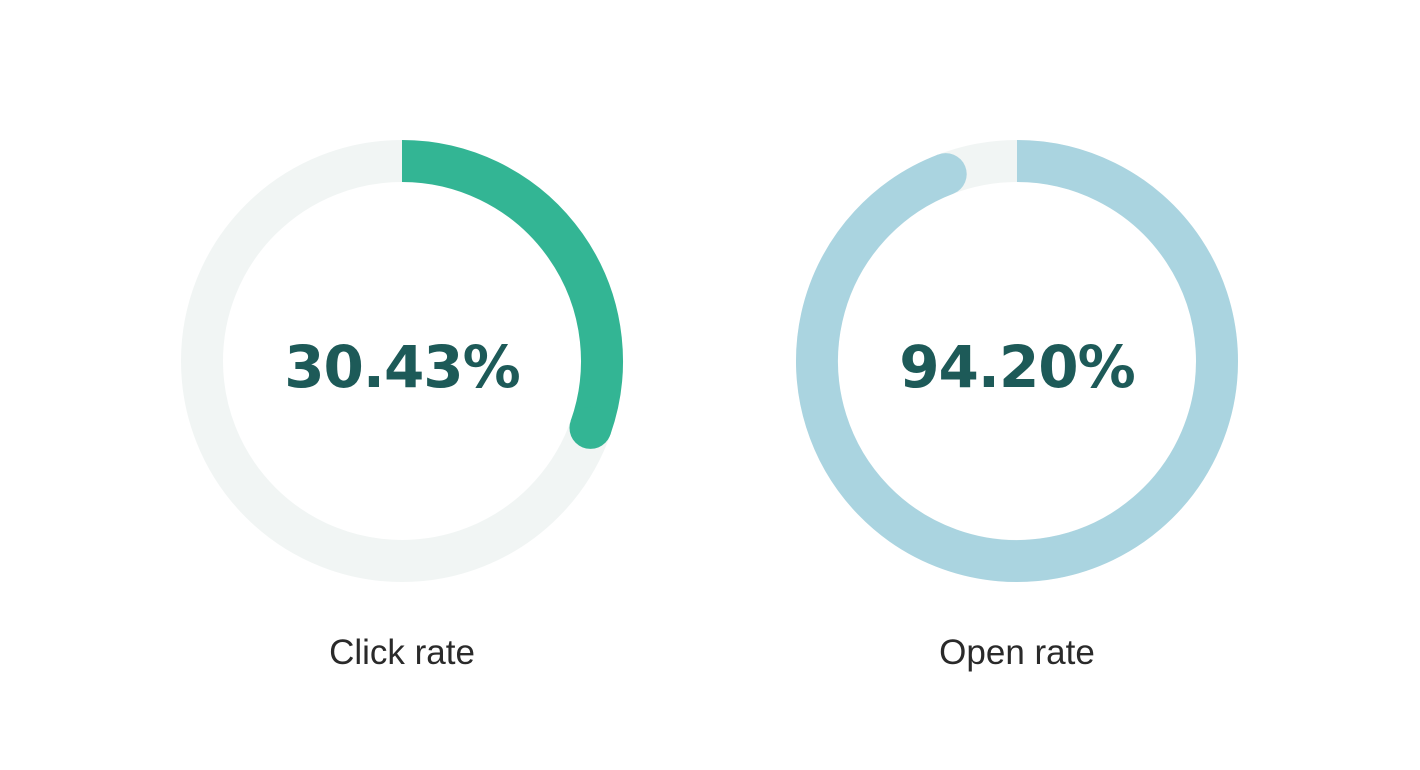 This screenshot has height=770, width=1420. I want to click on open-rate-value: 94.20%, so click(1017, 367).